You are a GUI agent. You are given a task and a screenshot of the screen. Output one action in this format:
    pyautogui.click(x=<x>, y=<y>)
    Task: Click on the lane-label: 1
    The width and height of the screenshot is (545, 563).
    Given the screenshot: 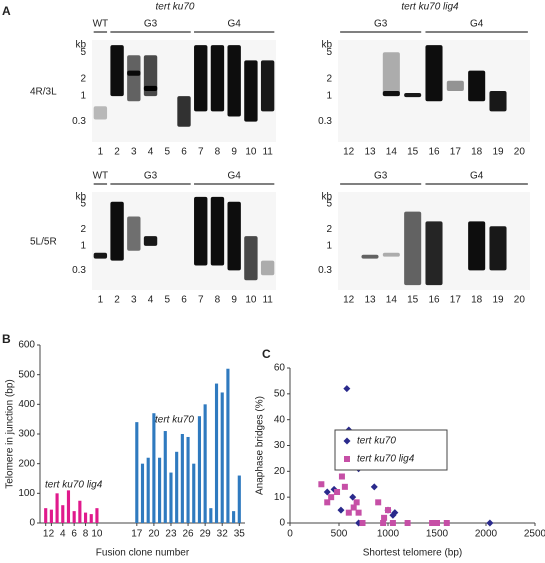 What is the action you would take?
    pyautogui.click(x=101, y=300)
    